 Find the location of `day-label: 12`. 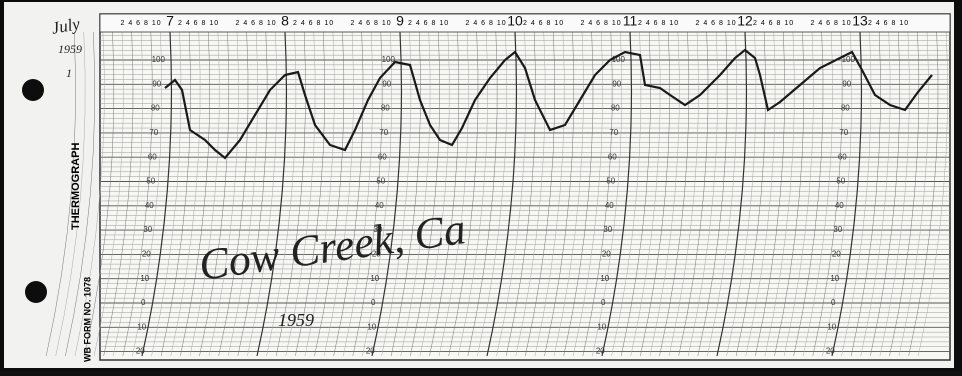

day-label: 12 is located at coordinates (745, 21).